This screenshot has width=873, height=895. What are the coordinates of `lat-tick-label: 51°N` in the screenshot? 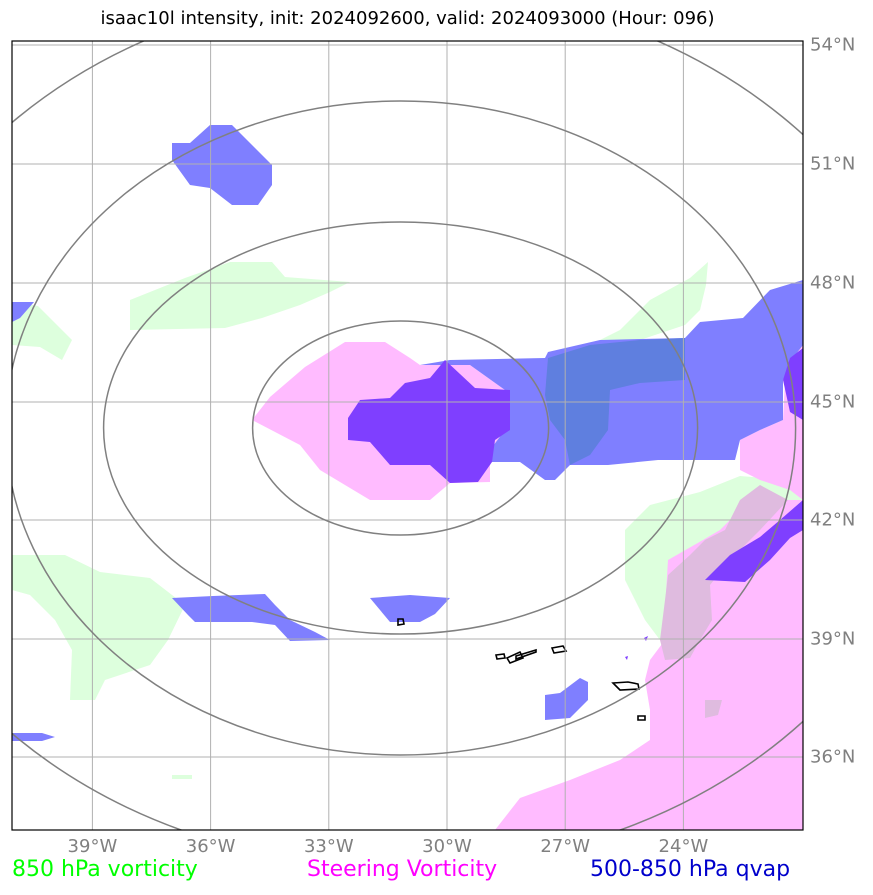 It's located at (833, 164).